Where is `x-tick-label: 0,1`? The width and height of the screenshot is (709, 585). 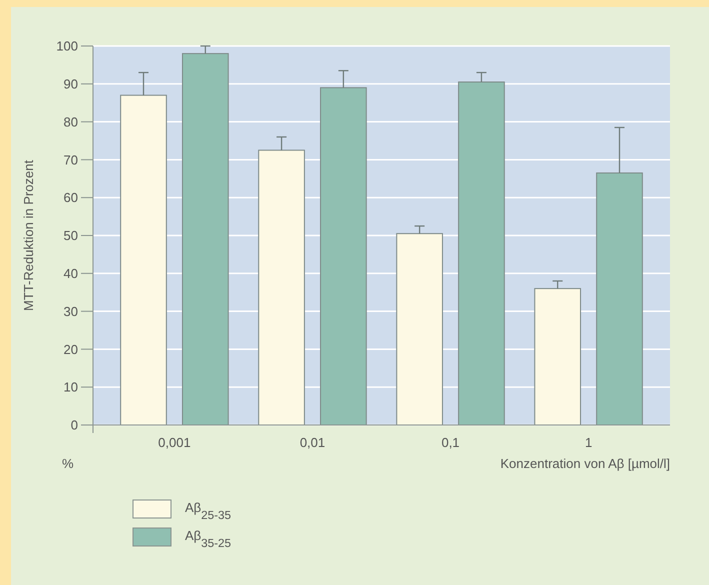
x-tick-label: 0,1 is located at coordinates (450, 442).